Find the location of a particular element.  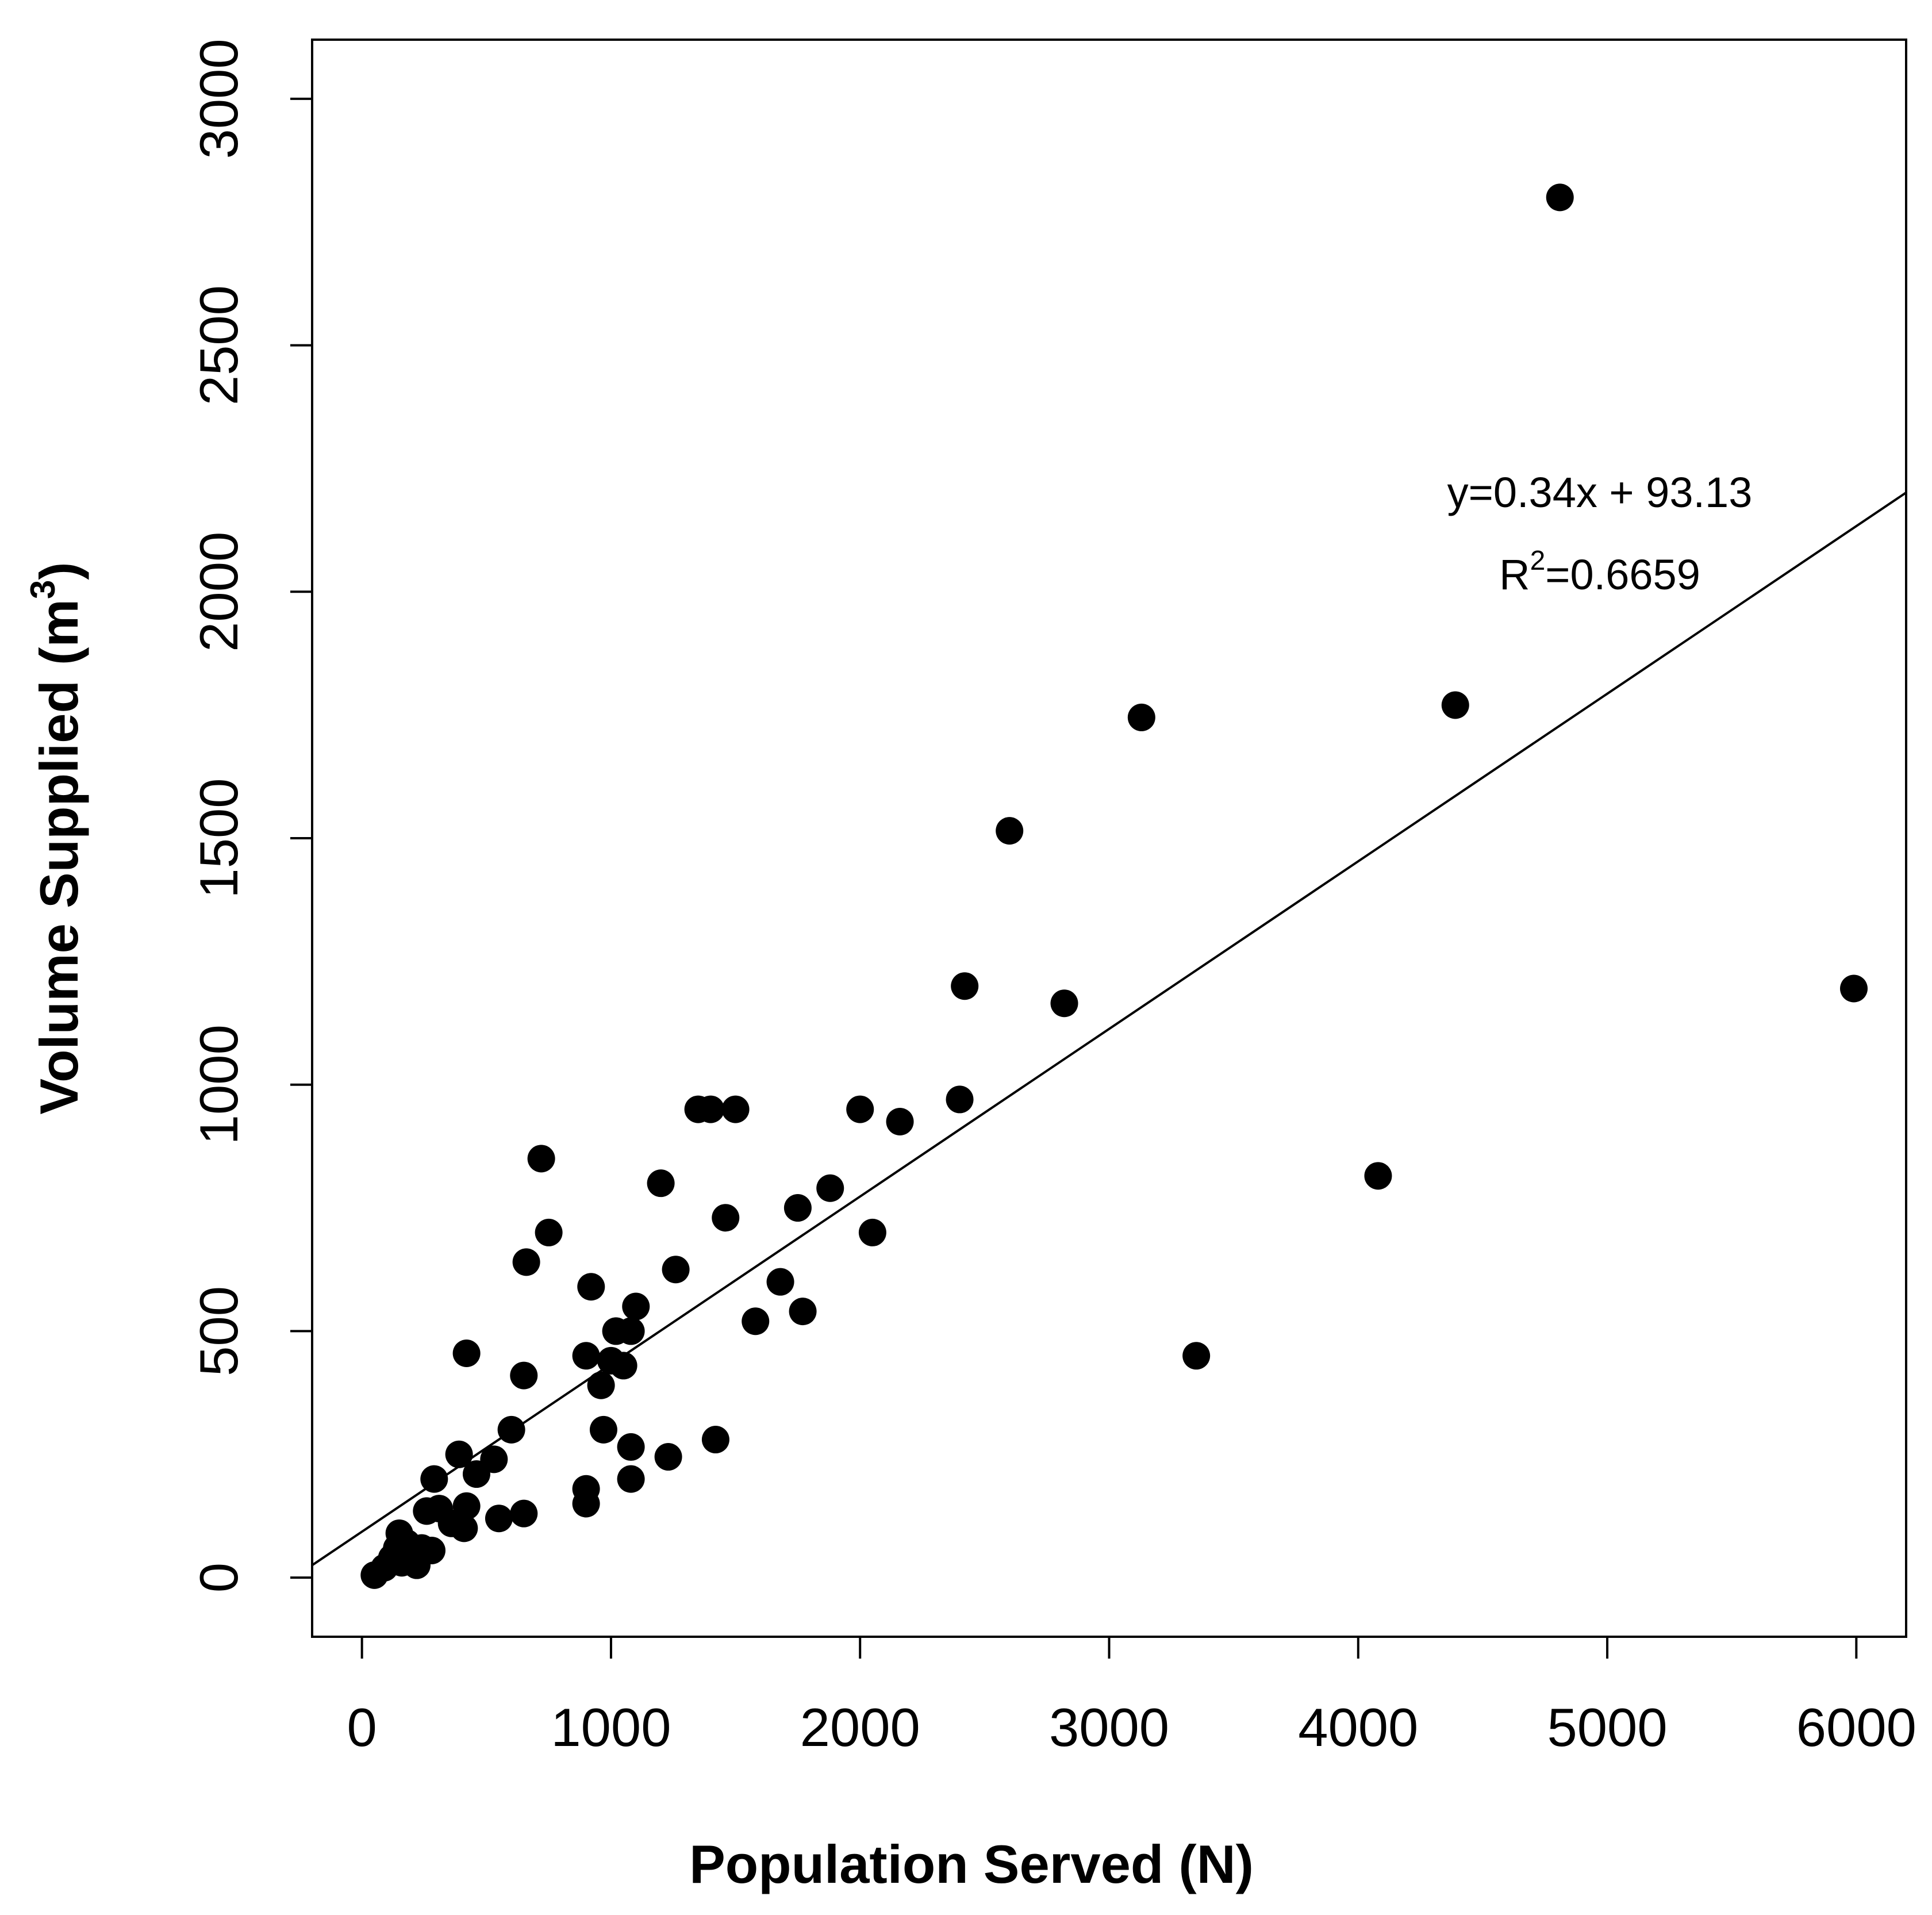

x-tick-label: 4000 is located at coordinates (1358, 1727).